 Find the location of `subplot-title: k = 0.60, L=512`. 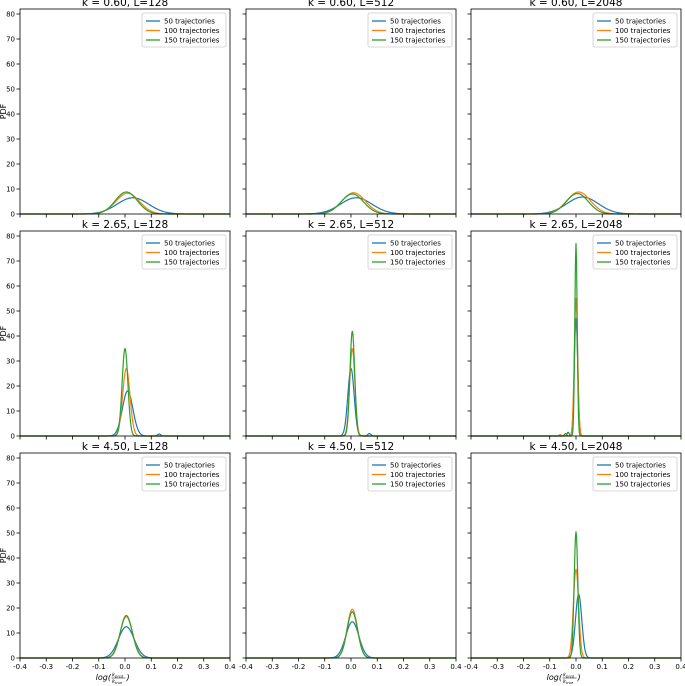

subplot-title: k = 0.60, L=512 is located at coordinates (351, 4).